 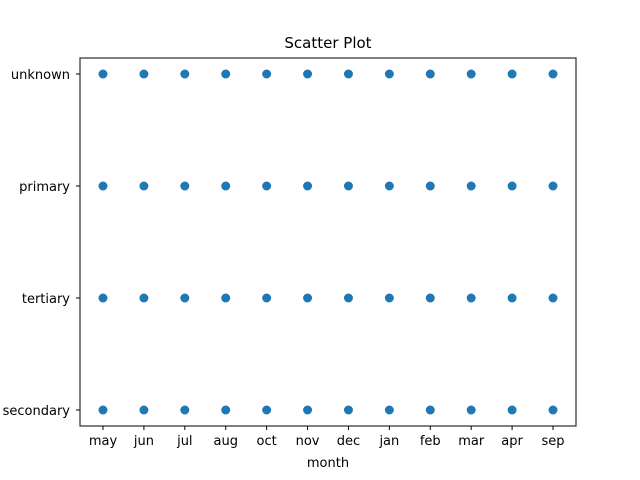 I want to click on x-axis: may jun jul aug oct nov dec jan feb mar apr sep, so click(x=327, y=437).